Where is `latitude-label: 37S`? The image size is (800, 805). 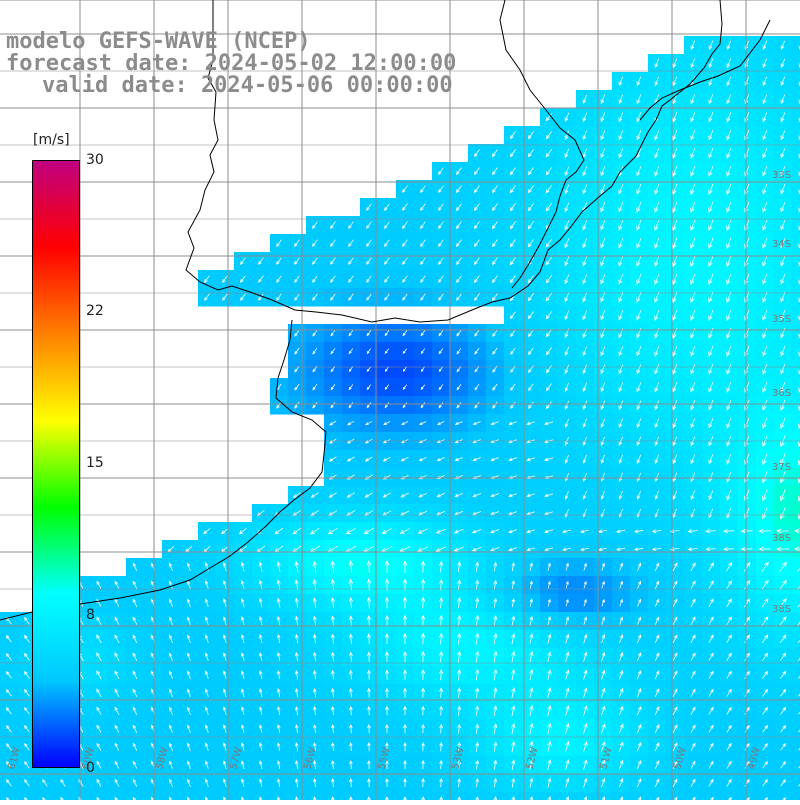 latitude-label: 37S is located at coordinates (781, 467).